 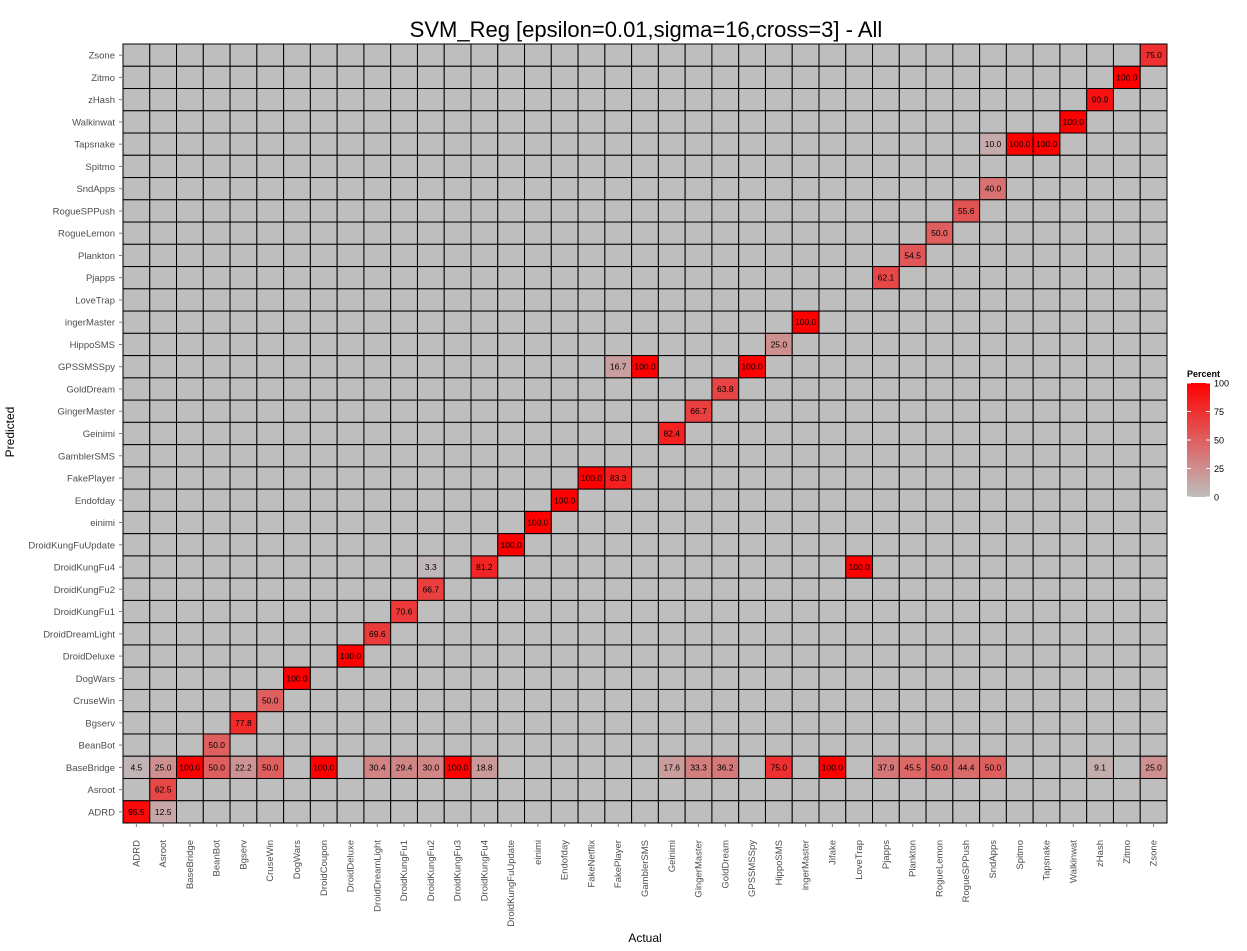 What do you see at coordinates (966, 871) in the screenshot?
I see `x-tick-label: RogueSPPush` at bounding box center [966, 871].